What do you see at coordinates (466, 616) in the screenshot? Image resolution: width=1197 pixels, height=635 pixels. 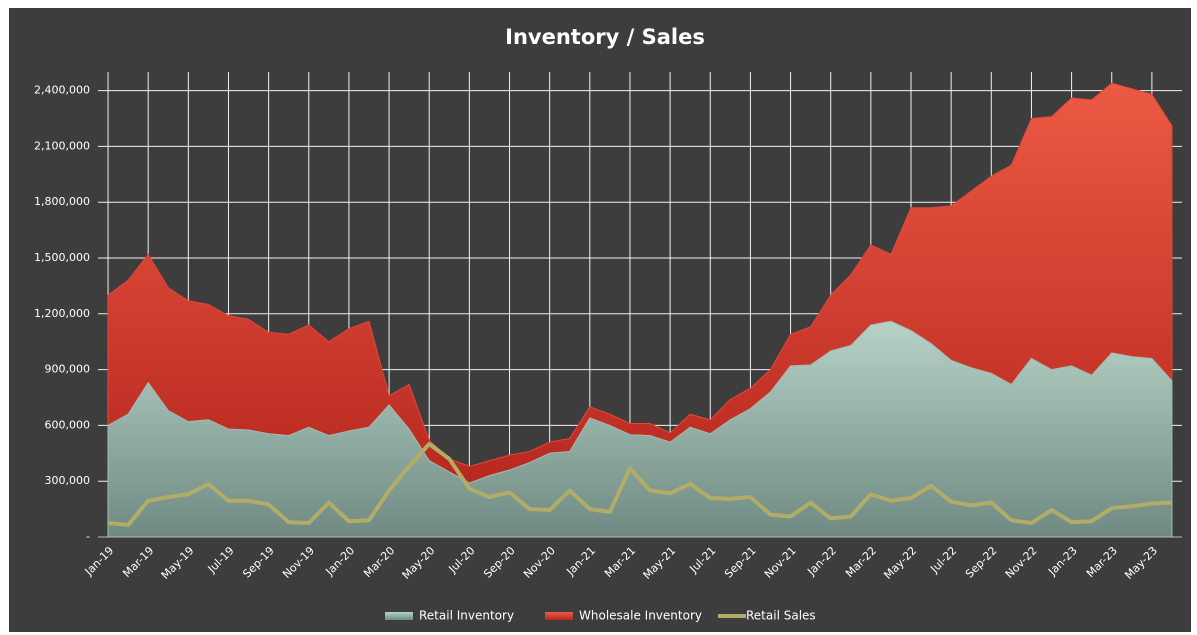 I see `legend-label: Retail Inventory` at bounding box center [466, 616].